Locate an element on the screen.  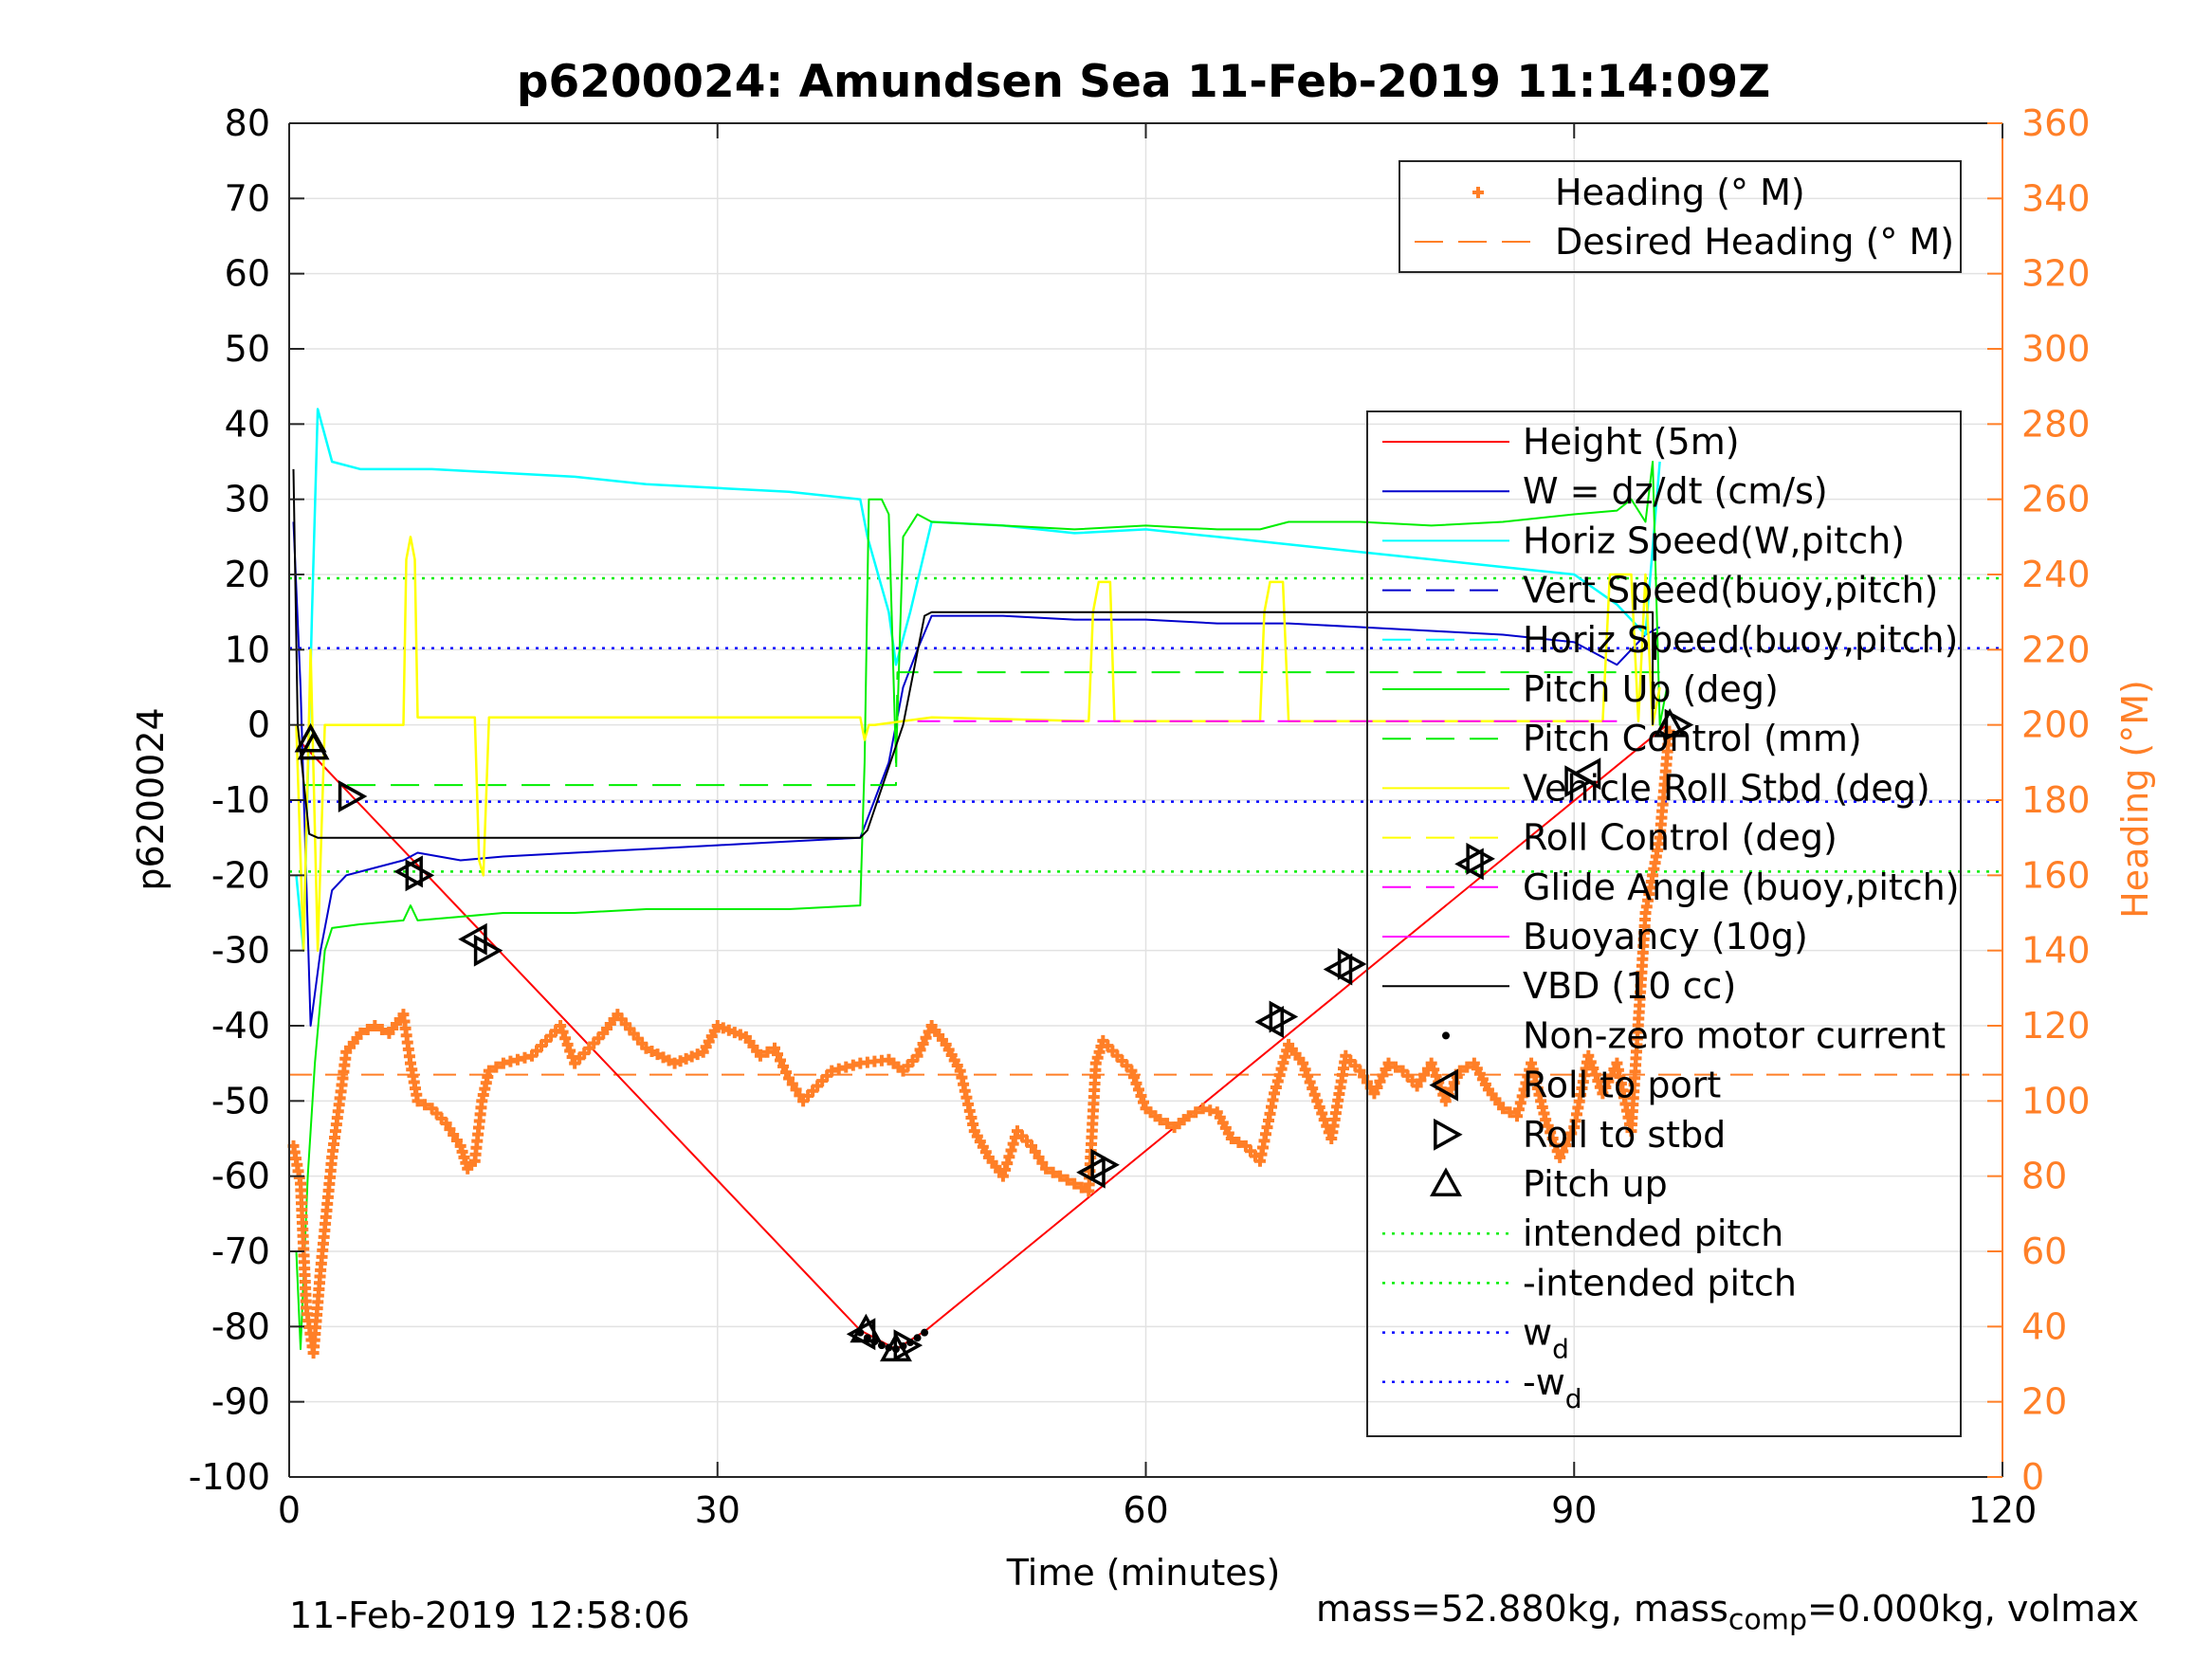
y-tick-label-left: 0 is located at coordinates (258, 725).